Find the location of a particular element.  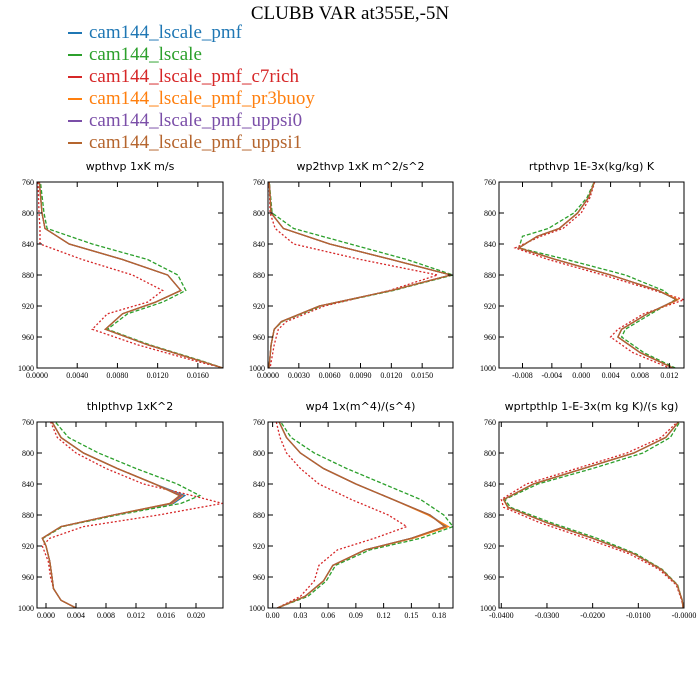

x-tick-label: 0.0120 is located at coordinates (158, 375).